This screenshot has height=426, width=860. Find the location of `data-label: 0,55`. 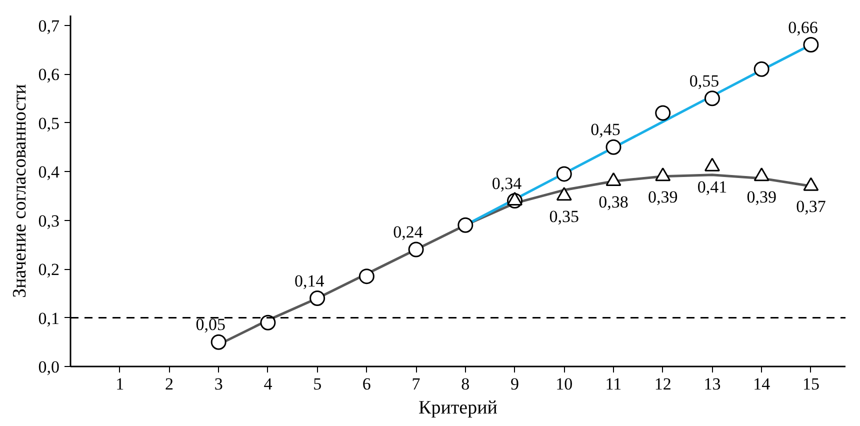

data-label: 0,55 is located at coordinates (704, 80).